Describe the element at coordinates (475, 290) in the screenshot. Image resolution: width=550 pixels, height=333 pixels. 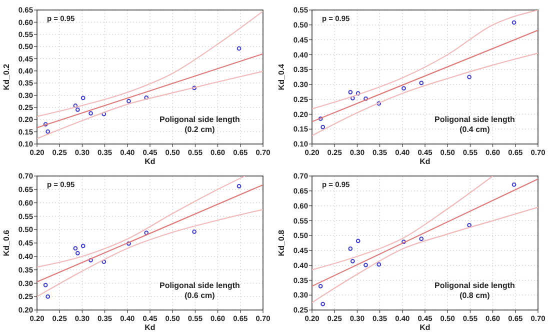
I see `annotation: Poligonal side length (0.8 cm)` at that location.